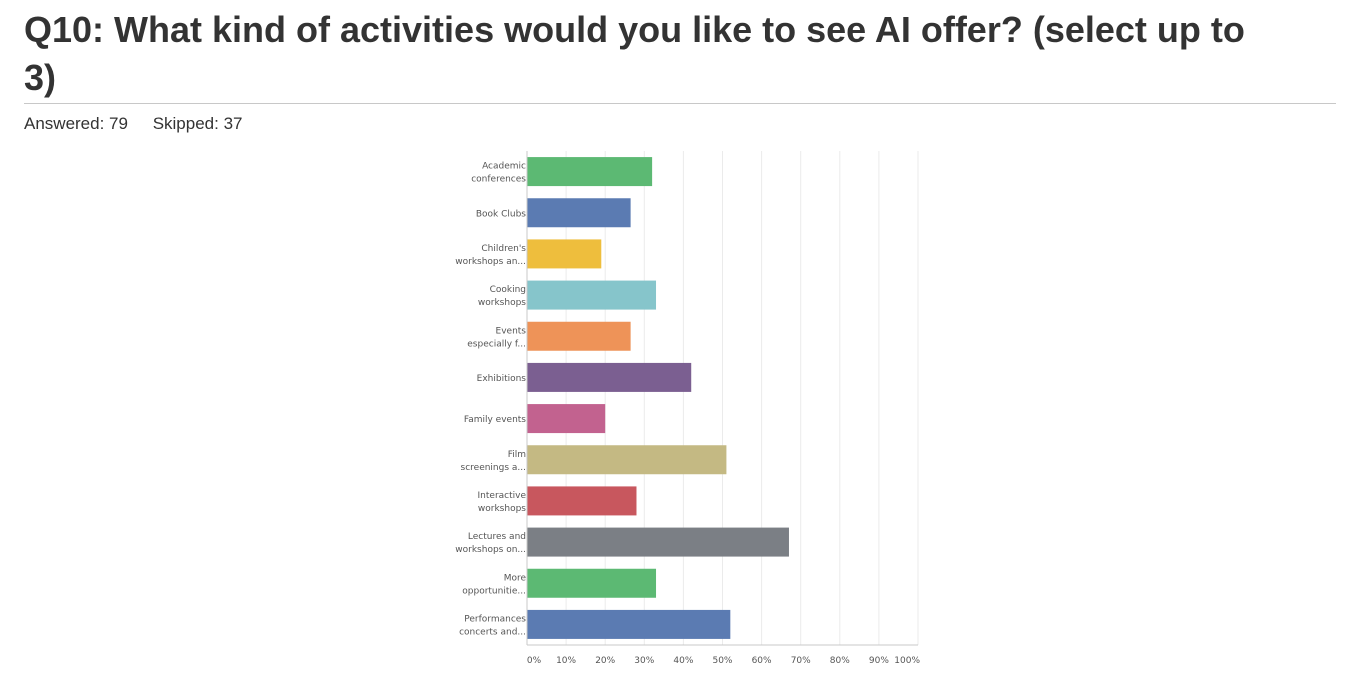  What do you see at coordinates (907, 661) in the screenshot?
I see `x-tick-label-100: 100%` at bounding box center [907, 661].